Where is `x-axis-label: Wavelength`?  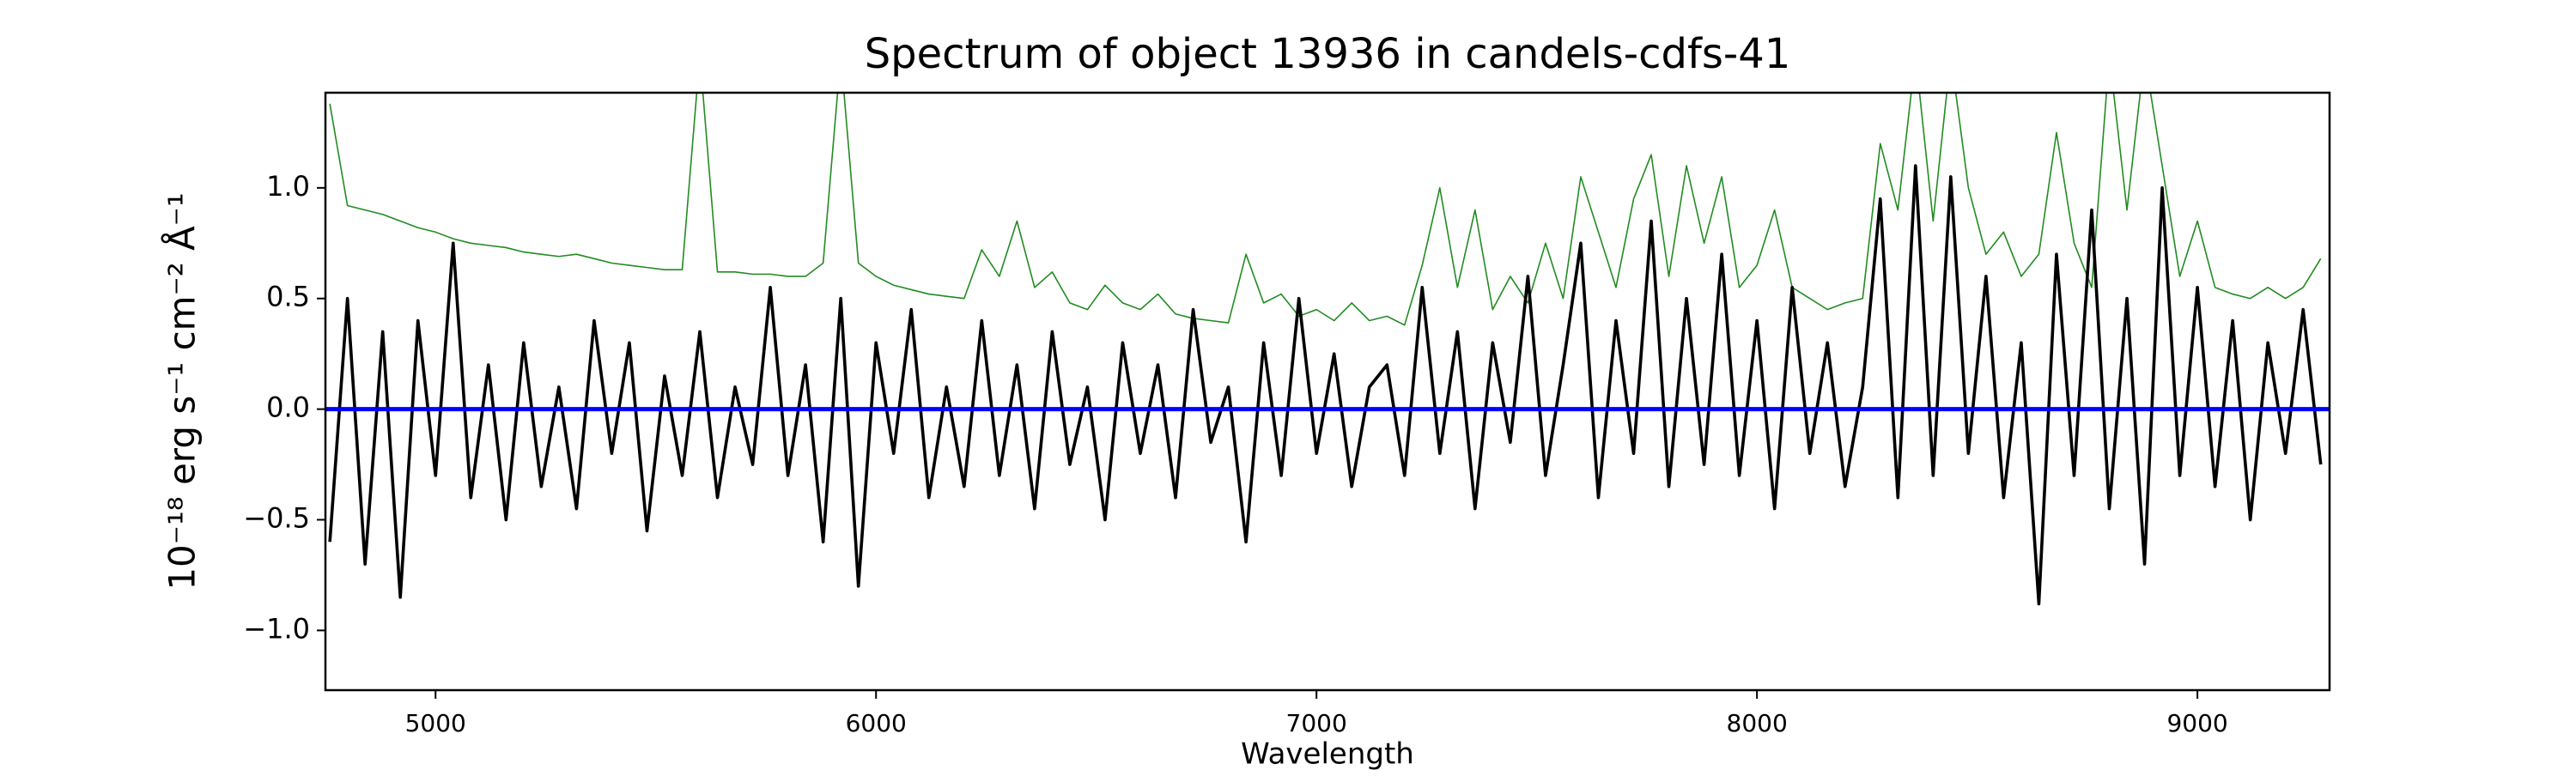
x-axis-label: Wavelength is located at coordinates (1327, 754).